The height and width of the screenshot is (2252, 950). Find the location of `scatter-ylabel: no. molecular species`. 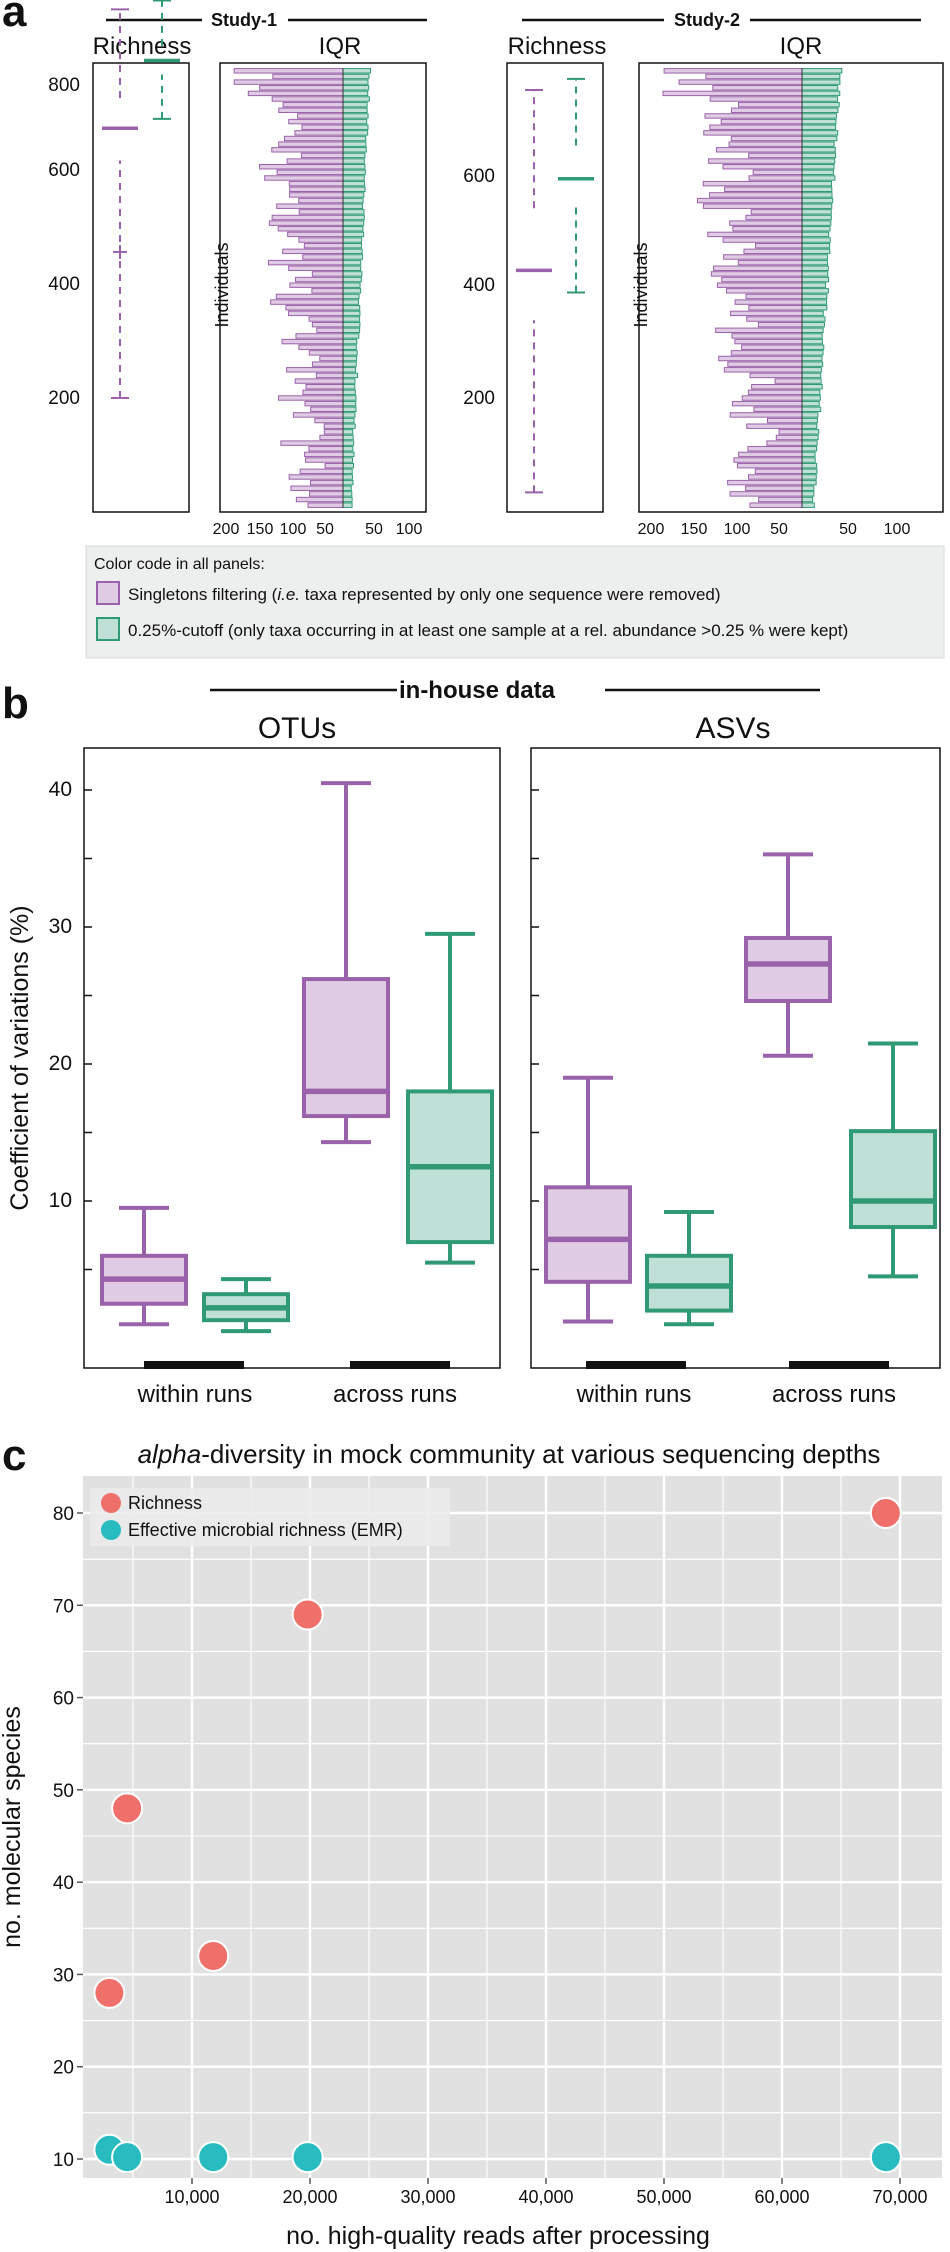

scatter-ylabel: no. molecular species is located at coordinates (13, 1827).